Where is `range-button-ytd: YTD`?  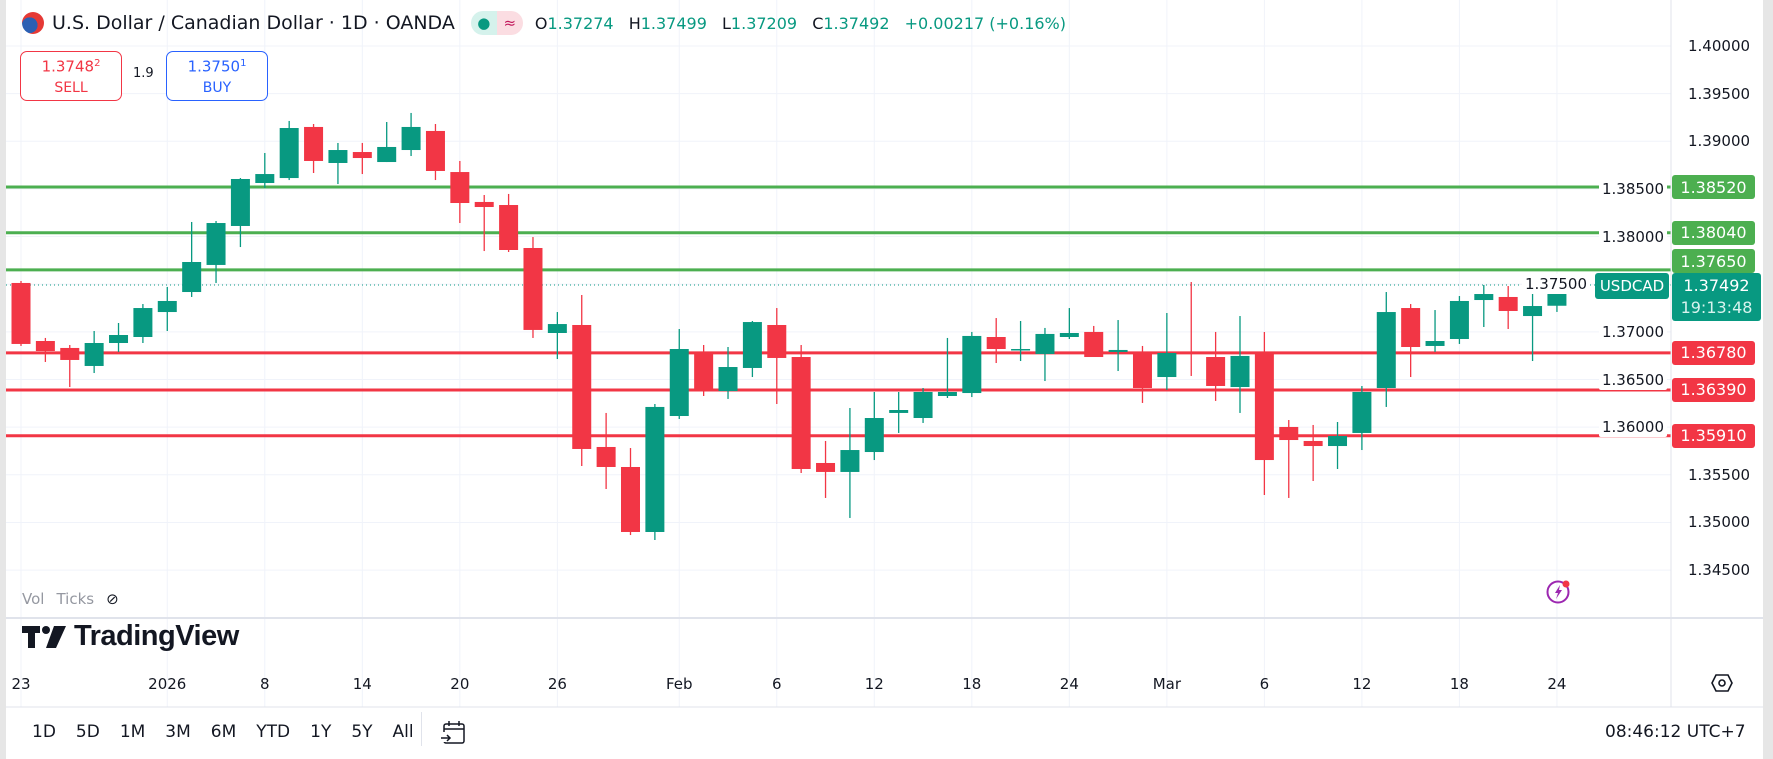
range-button-ytd: YTD is located at coordinates (273, 732).